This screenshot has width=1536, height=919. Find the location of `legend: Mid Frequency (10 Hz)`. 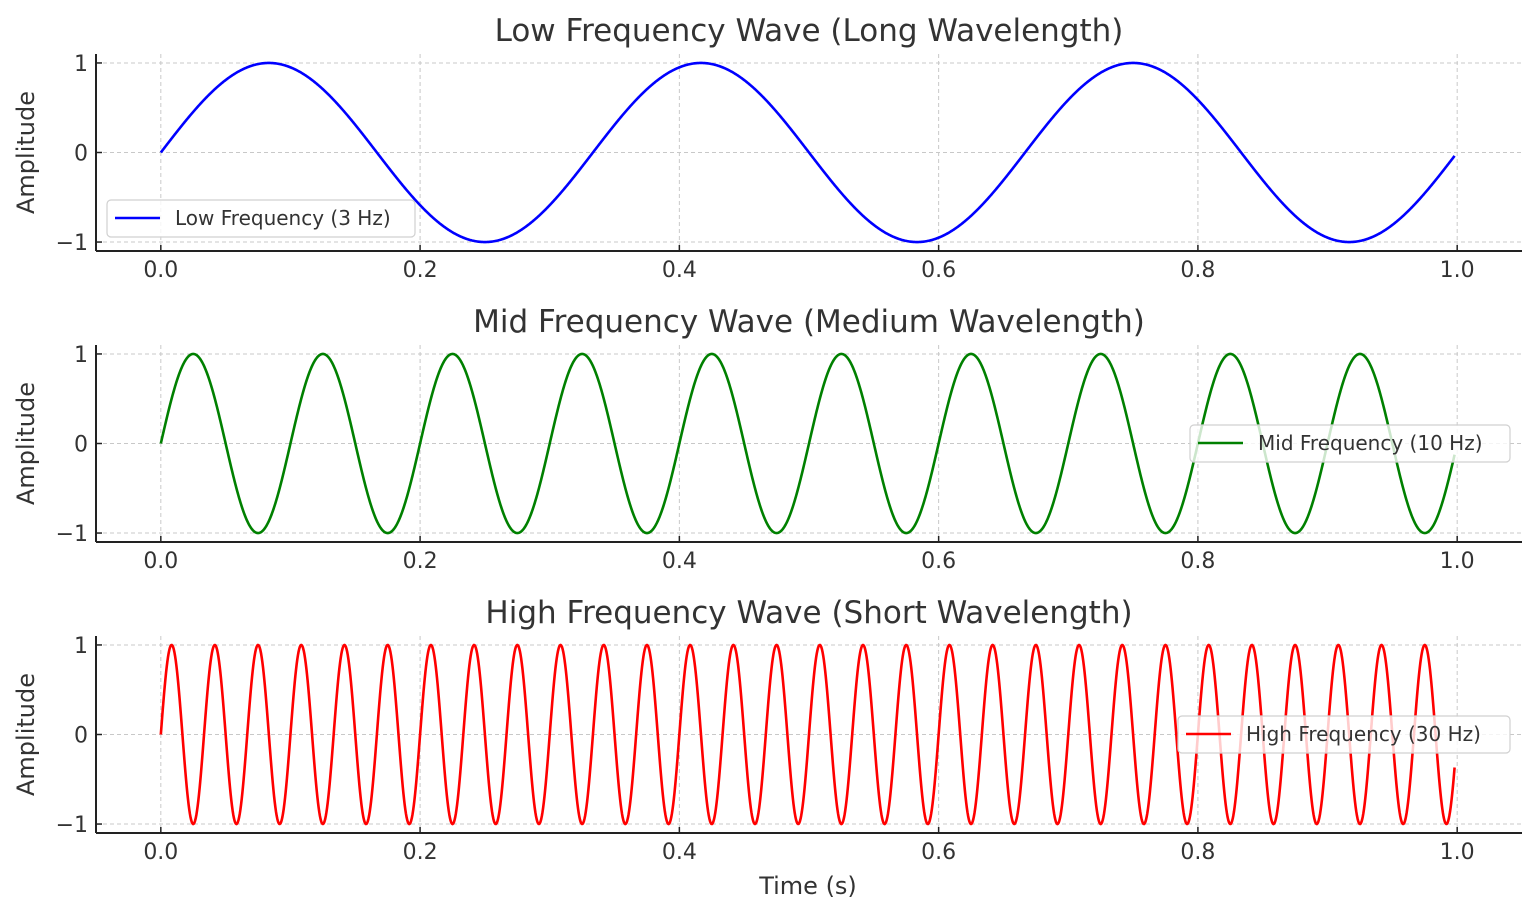

legend: Mid Frequency (10 Hz) is located at coordinates (1350, 443).